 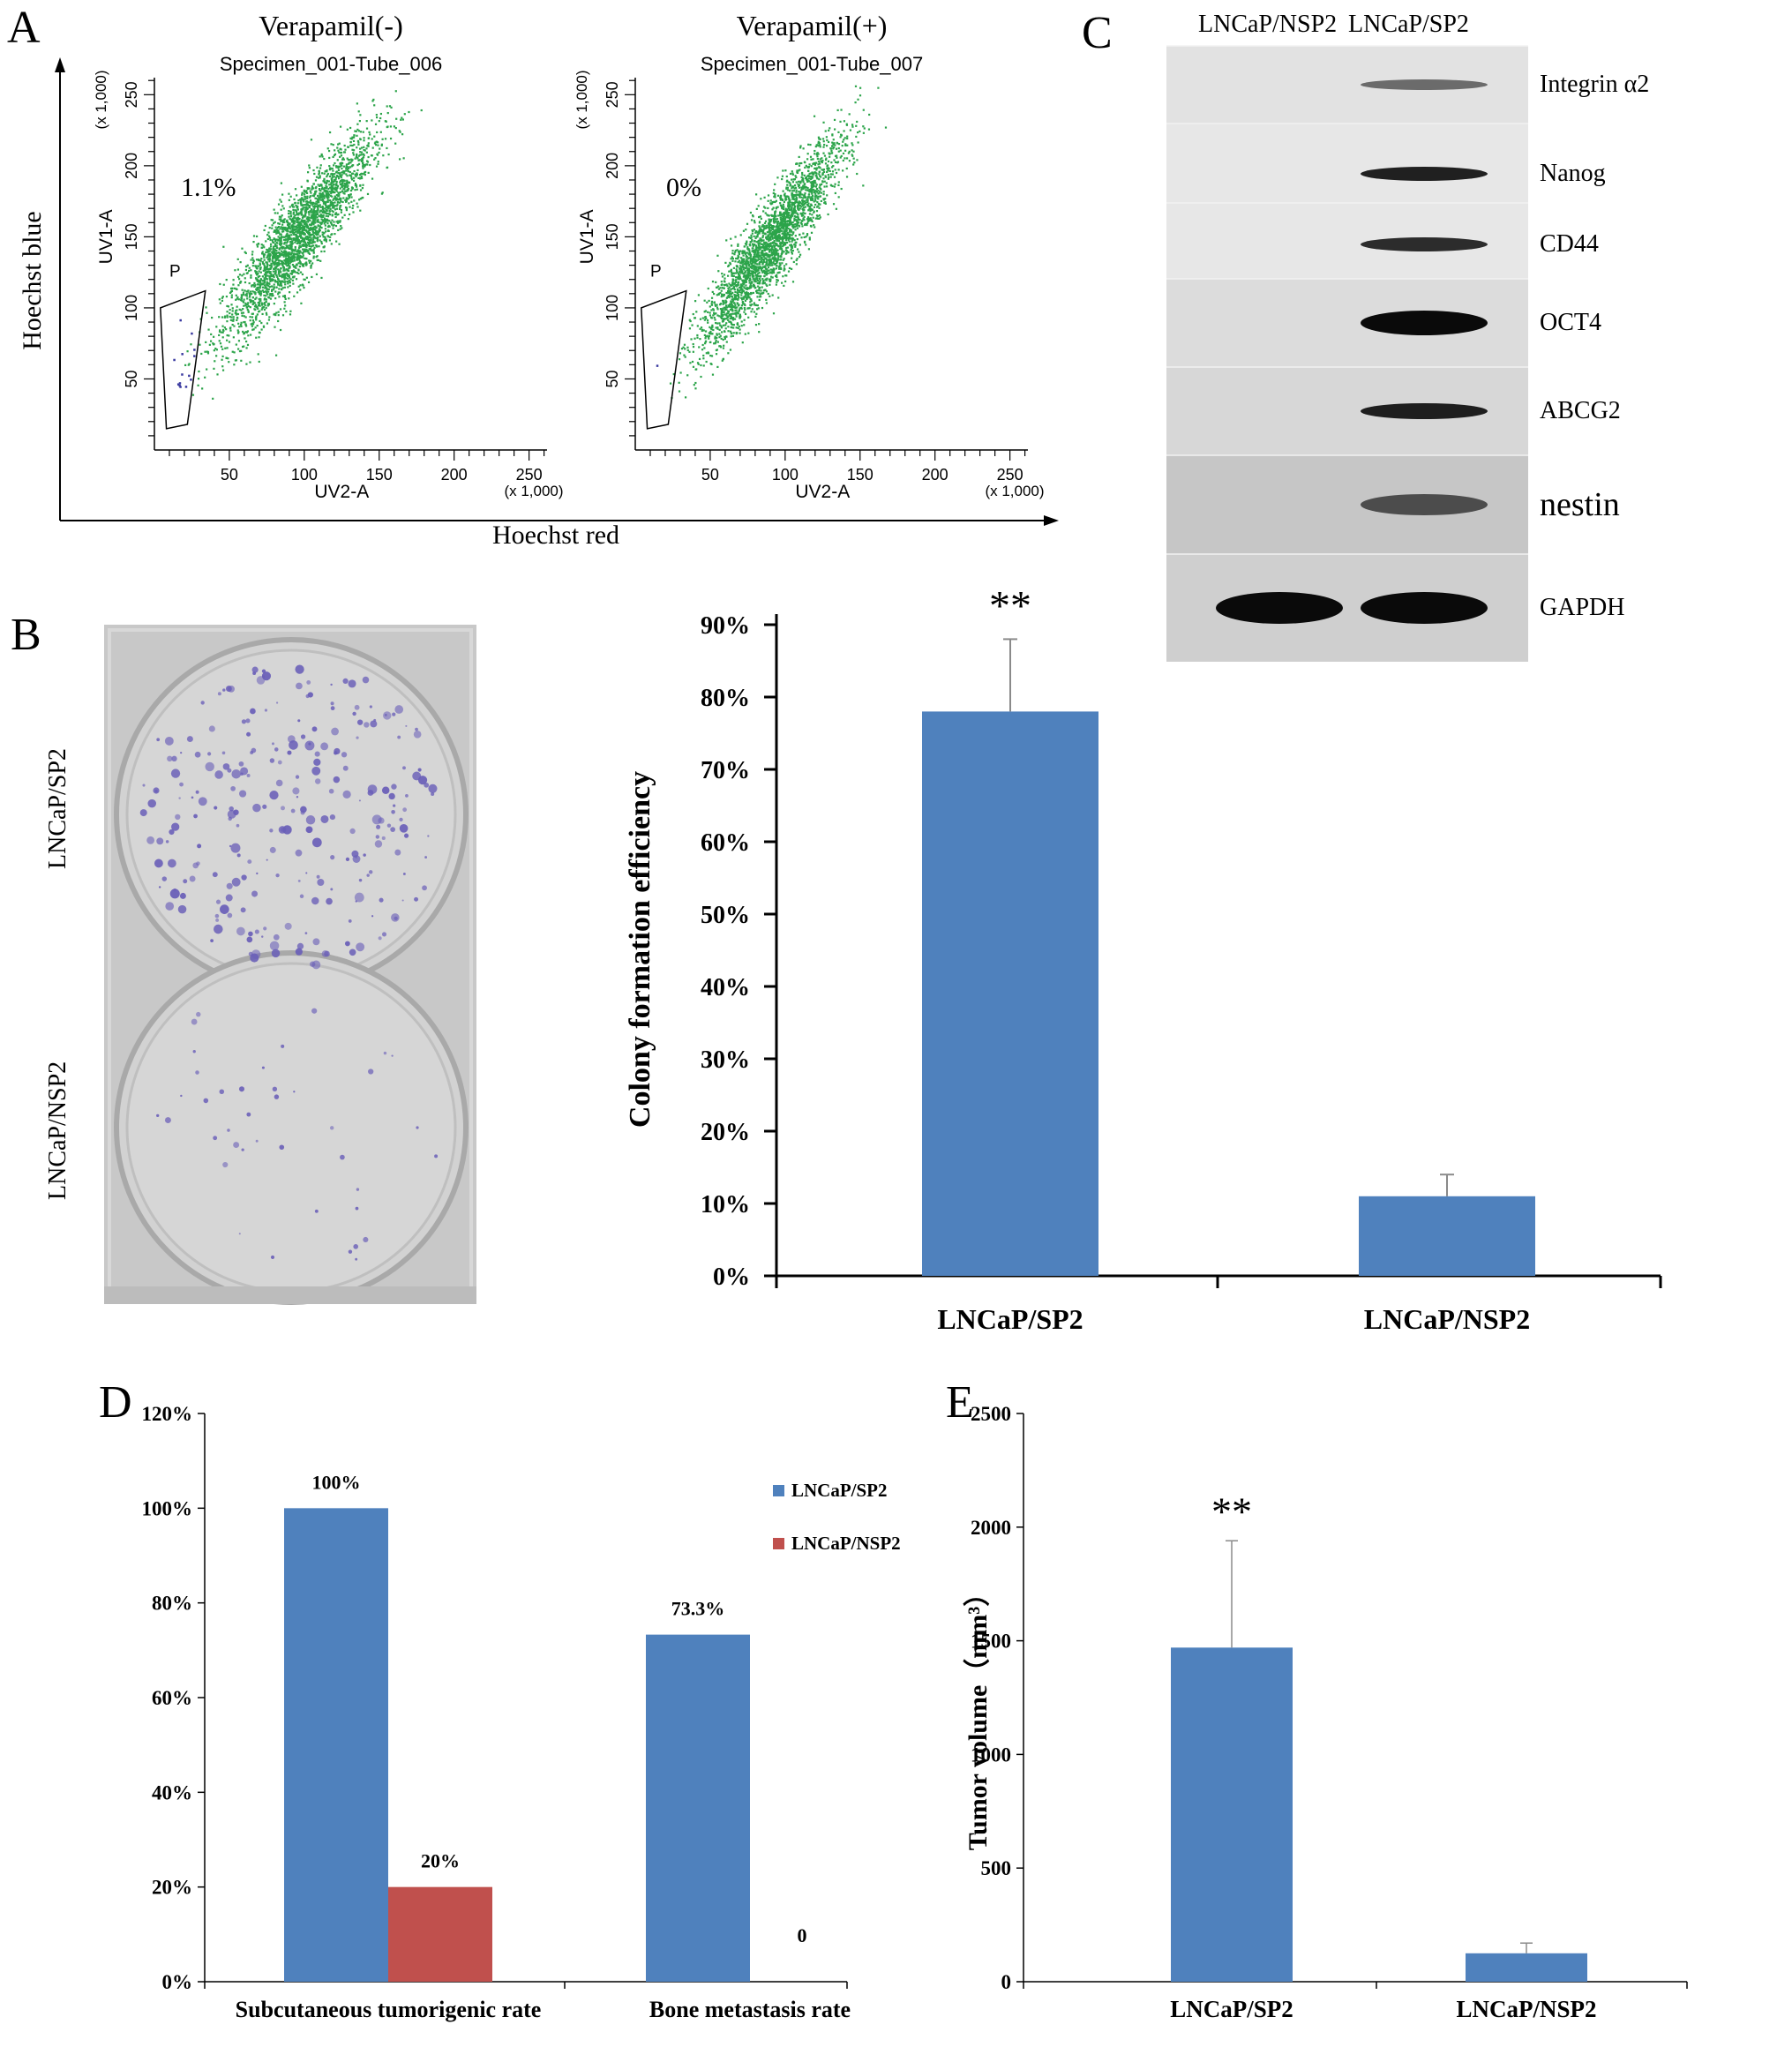 What do you see at coordinates (996, 1868) in the screenshot?
I see `y-tick-label: 500` at bounding box center [996, 1868].